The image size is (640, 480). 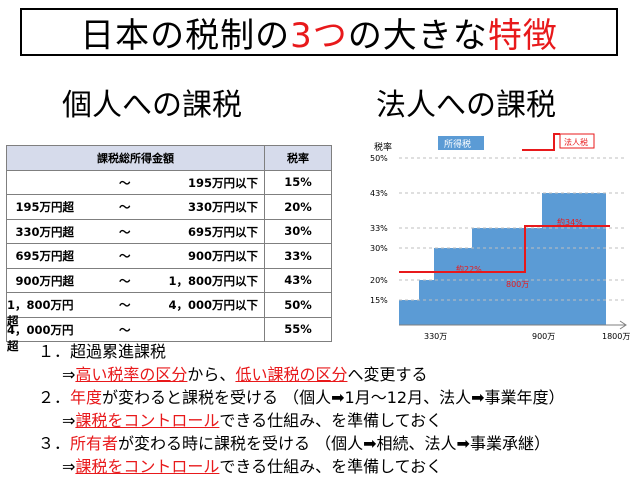 What do you see at coordinates (94, 443) in the screenshot?
I see `highlight-text: 所有者` at bounding box center [94, 443].